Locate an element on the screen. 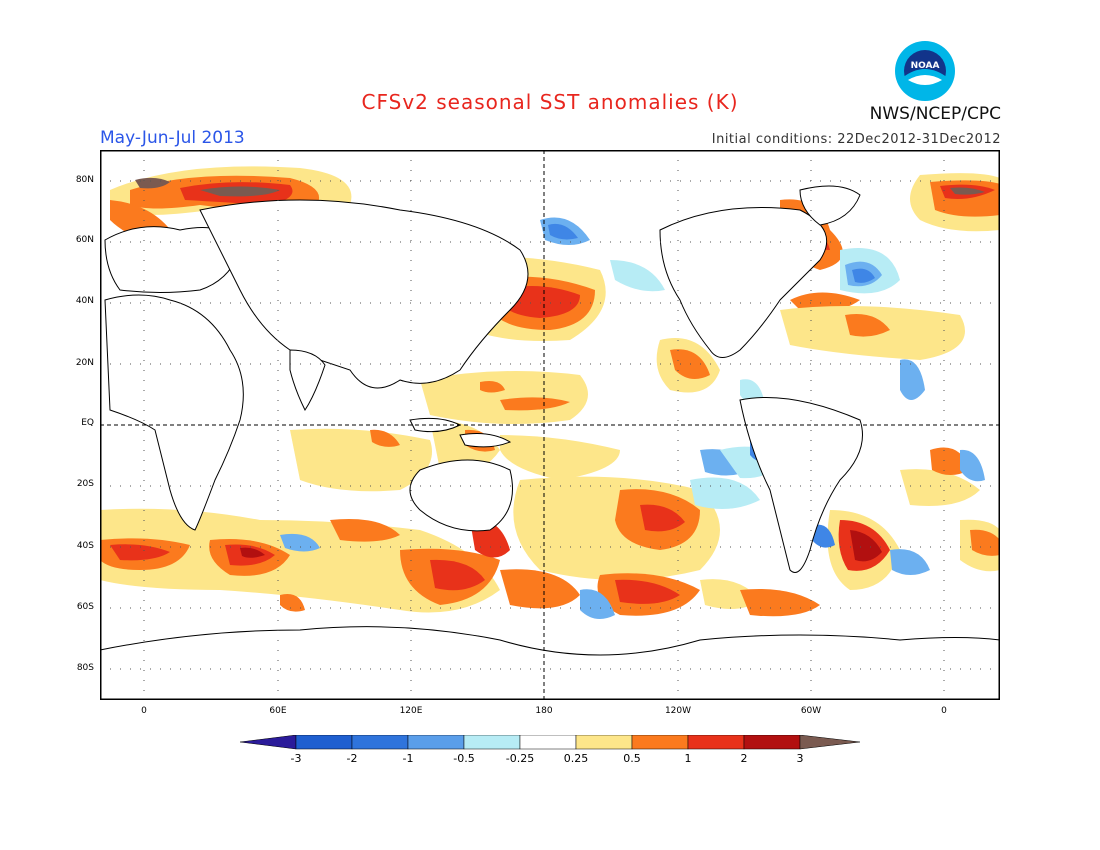 This screenshot has height=850, width=1100. colorbar-label: -0.5 is located at coordinates (464, 758).